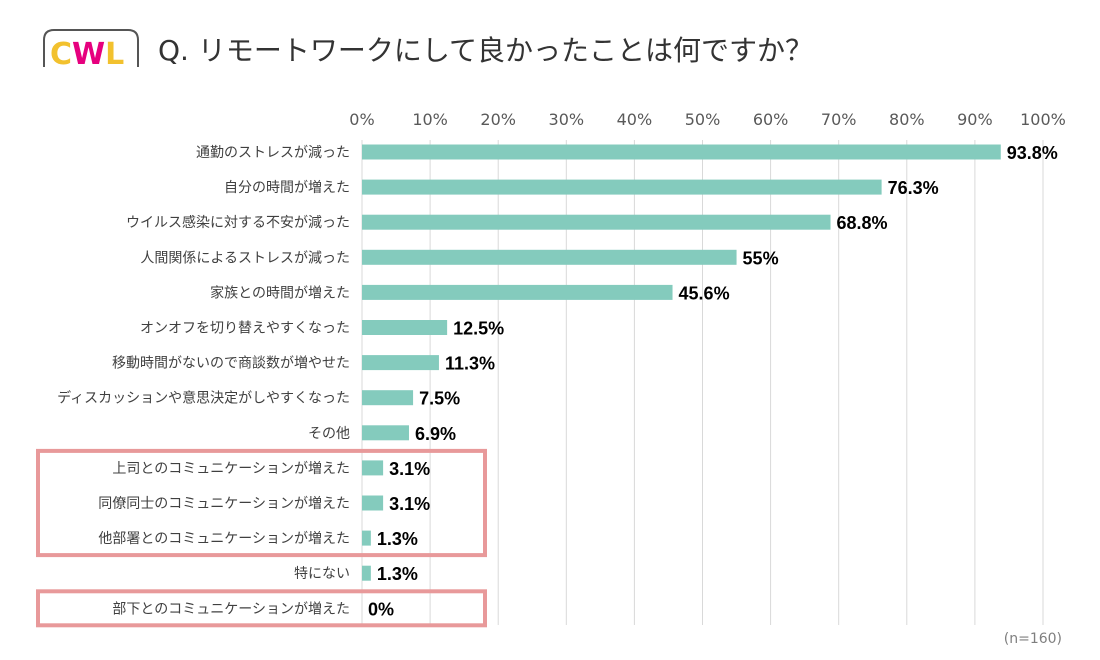 Image resolution: width=1100 pixels, height=660 pixels. Describe the element at coordinates (839, 119) in the screenshot. I see `x-tick-label: 70%` at that location.